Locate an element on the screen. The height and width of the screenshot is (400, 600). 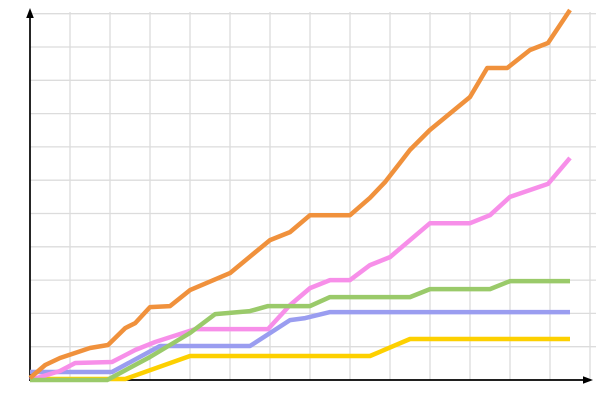
series-periwinkle-line is located at coordinates (300, 342).